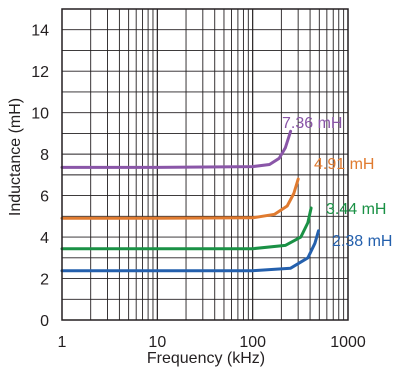 The image size is (410, 376). What do you see at coordinates (40, 72) in the screenshot?
I see `y-tick-label: 12` at bounding box center [40, 72].